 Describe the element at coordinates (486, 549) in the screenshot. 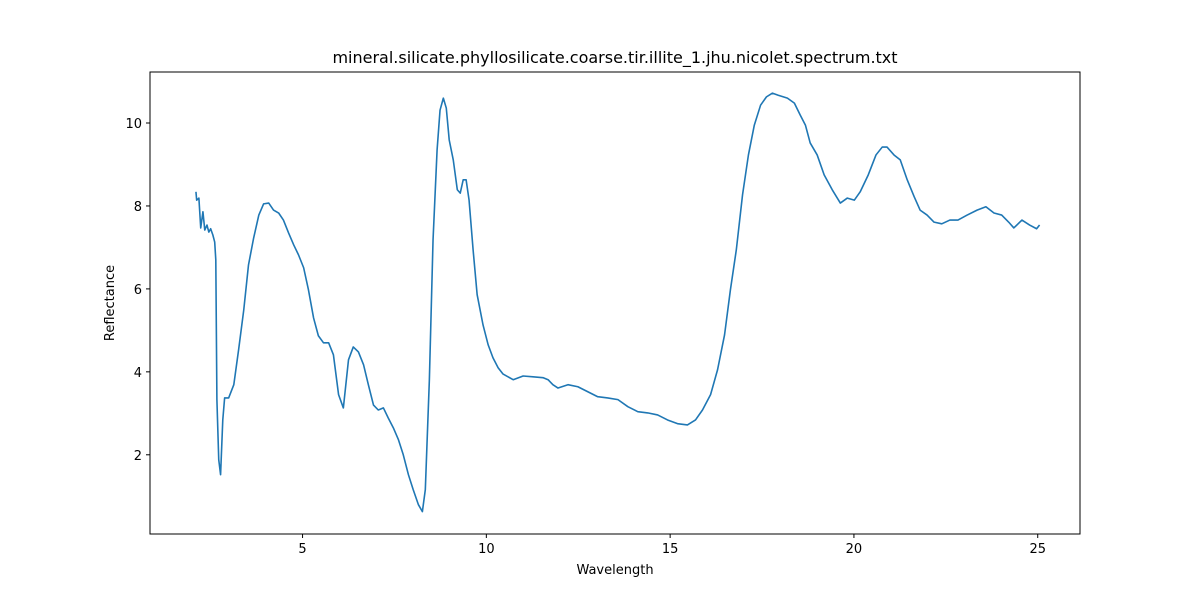

I see `x-tick-label: 10` at that location.